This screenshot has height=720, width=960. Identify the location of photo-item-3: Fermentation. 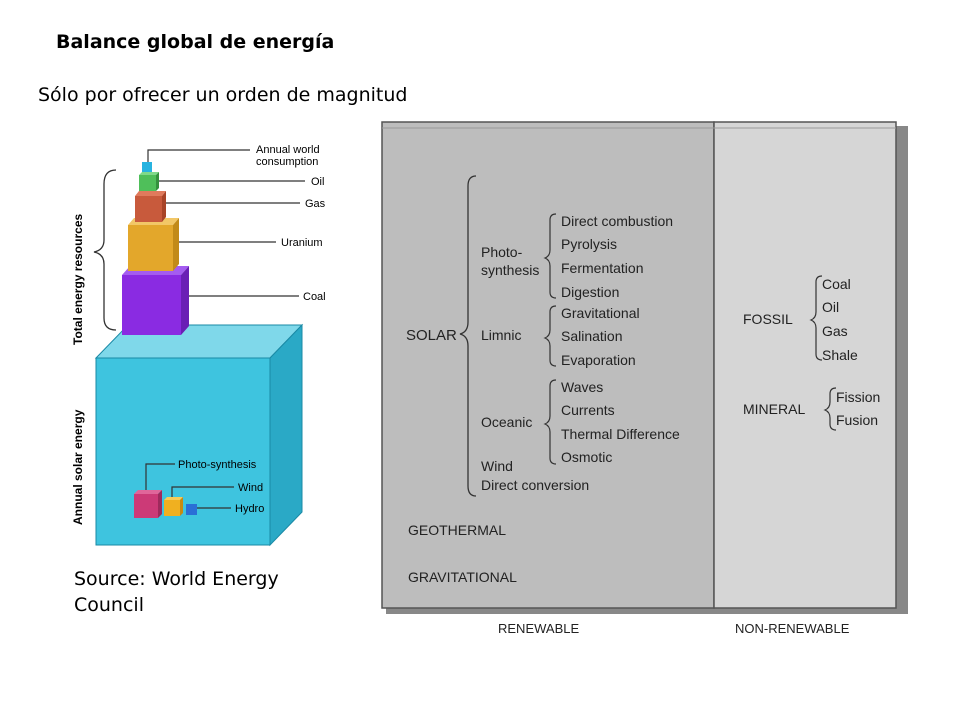
(602, 268).